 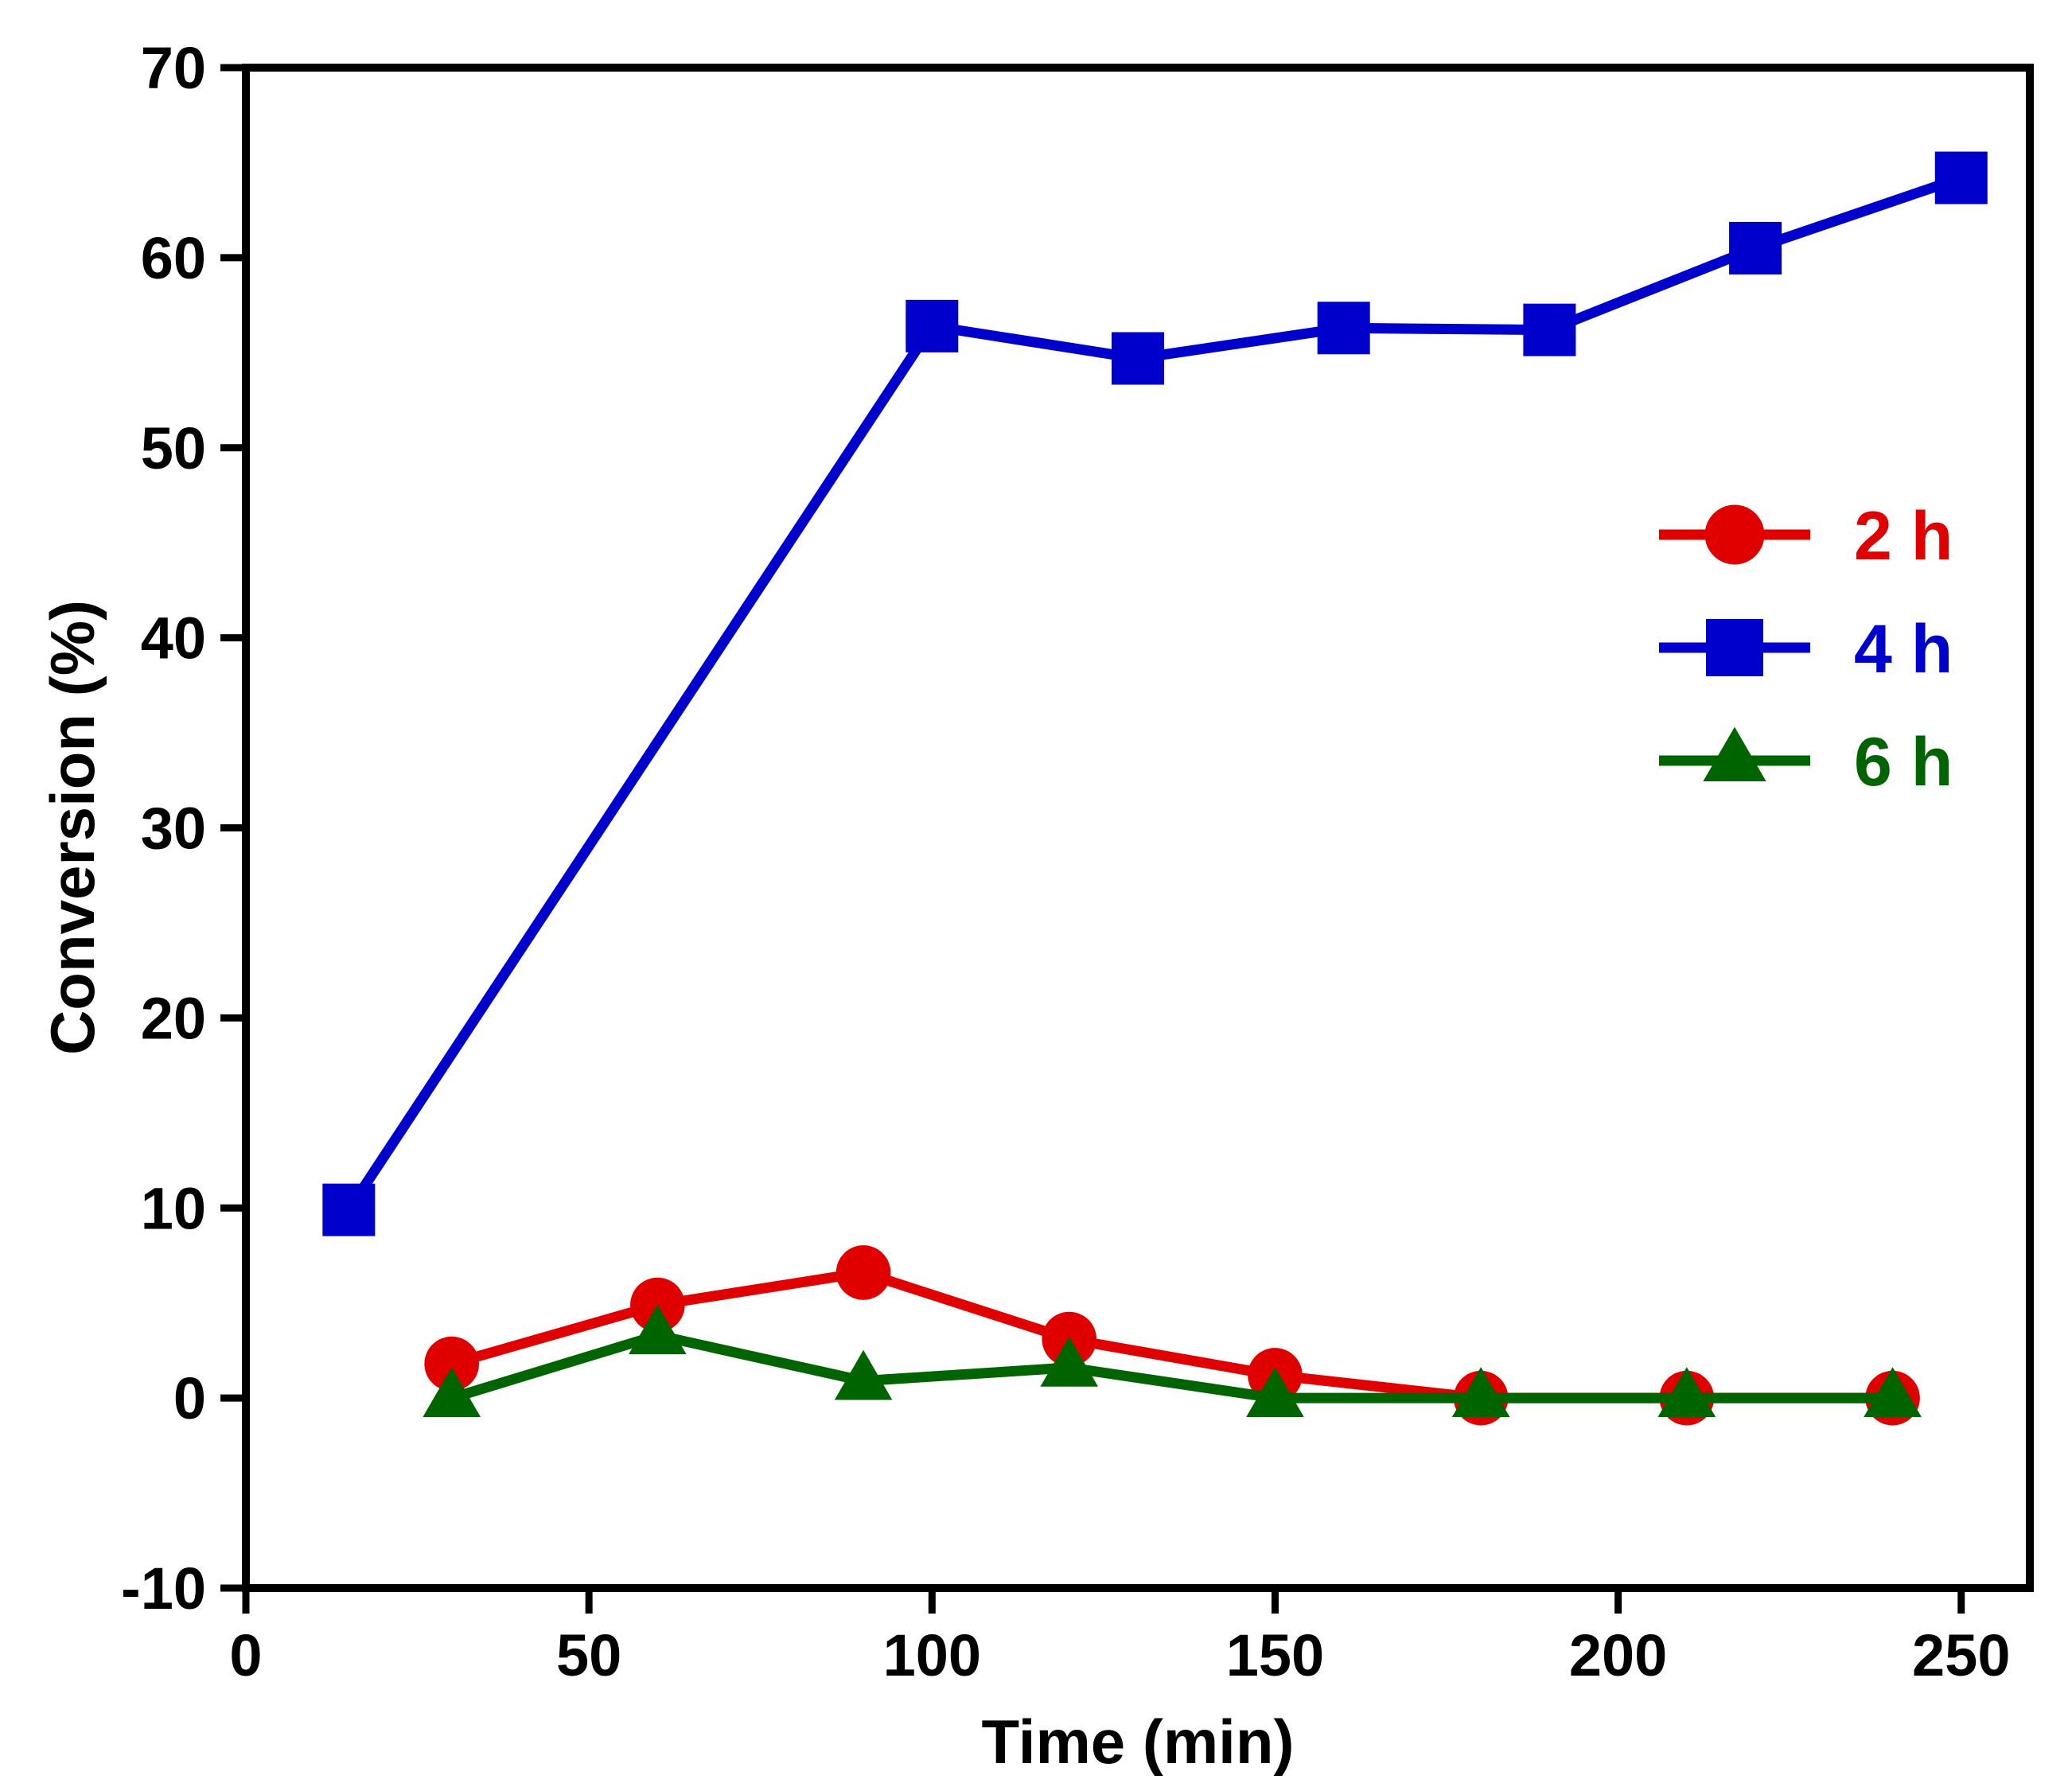 What do you see at coordinates (1903, 762) in the screenshot?
I see `legend-label: 6 h` at bounding box center [1903, 762].